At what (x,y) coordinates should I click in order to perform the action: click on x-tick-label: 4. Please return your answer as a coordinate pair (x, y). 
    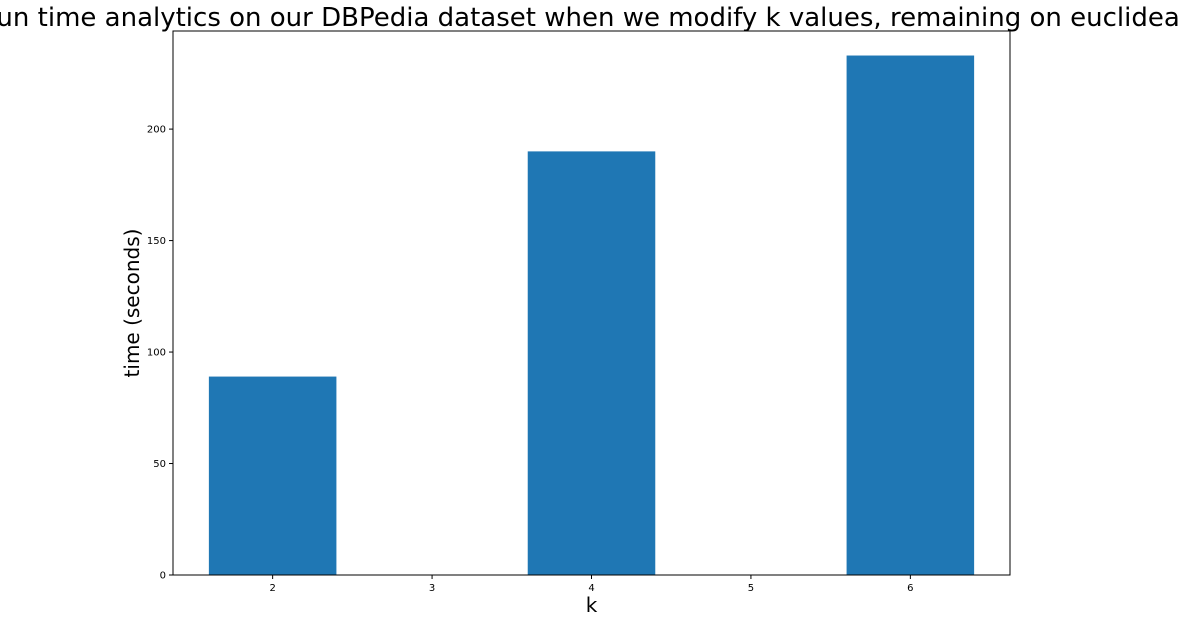
    Looking at the image, I should click on (591, 588).